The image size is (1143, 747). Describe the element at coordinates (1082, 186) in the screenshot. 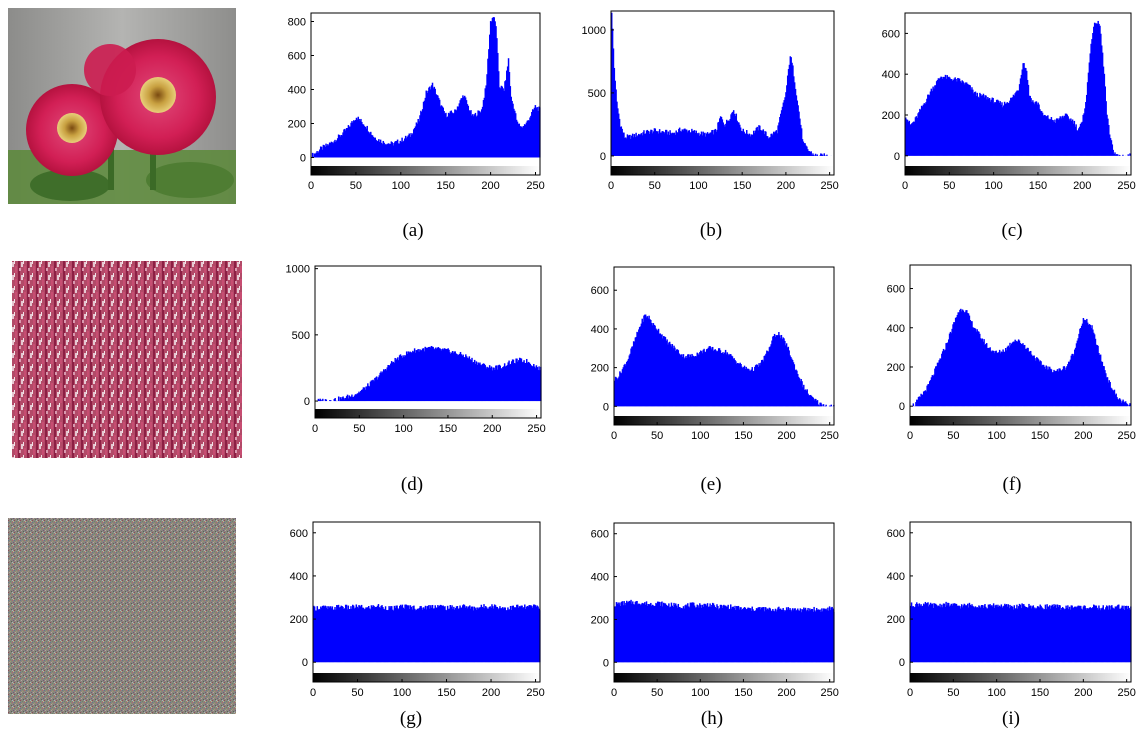

I see `x-tick-label: 200` at that location.